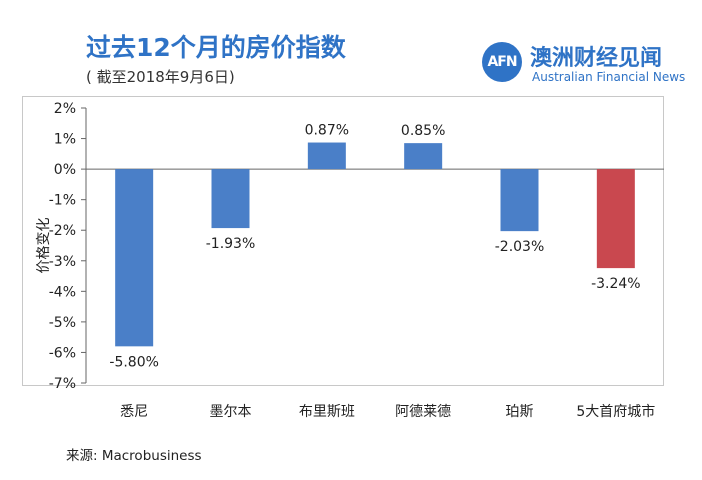  I want to click on brand-logo: AFN 澳洲财经见闻 Australian Financial News, so click(584, 63).